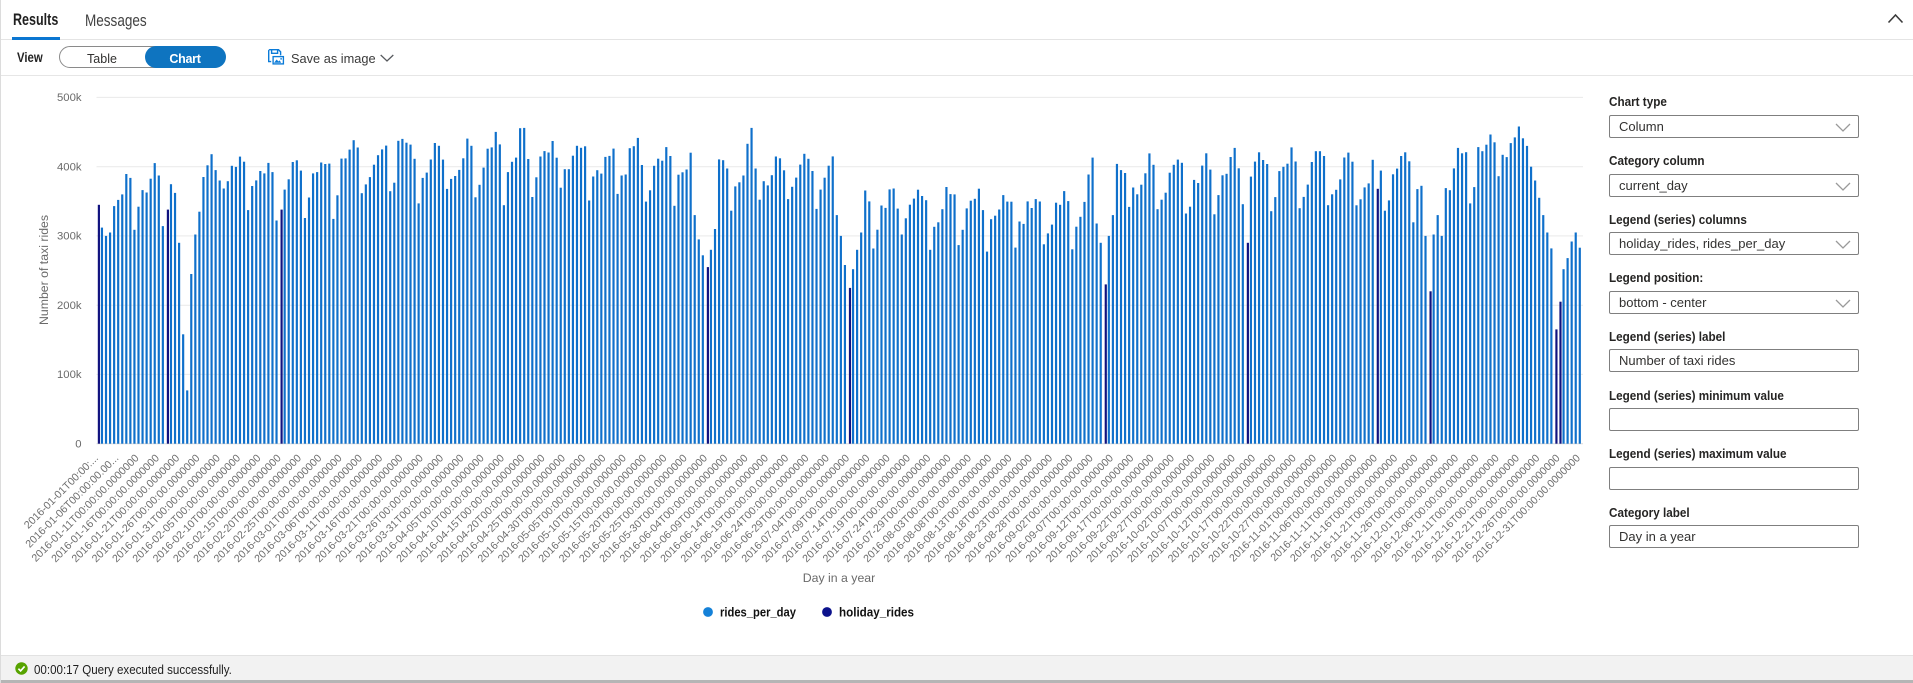 The image size is (1913, 683). I want to click on svg-text: Day in a year, so click(839, 578).